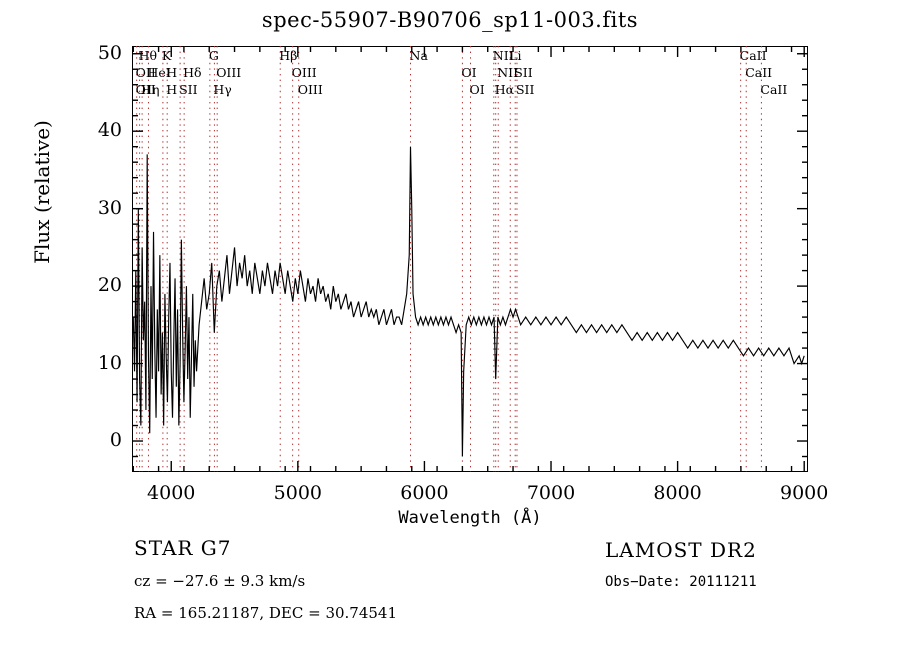 The width and height of the screenshot is (900, 650). What do you see at coordinates (166, 55) in the screenshot?
I see `line-label-k: K` at bounding box center [166, 55].